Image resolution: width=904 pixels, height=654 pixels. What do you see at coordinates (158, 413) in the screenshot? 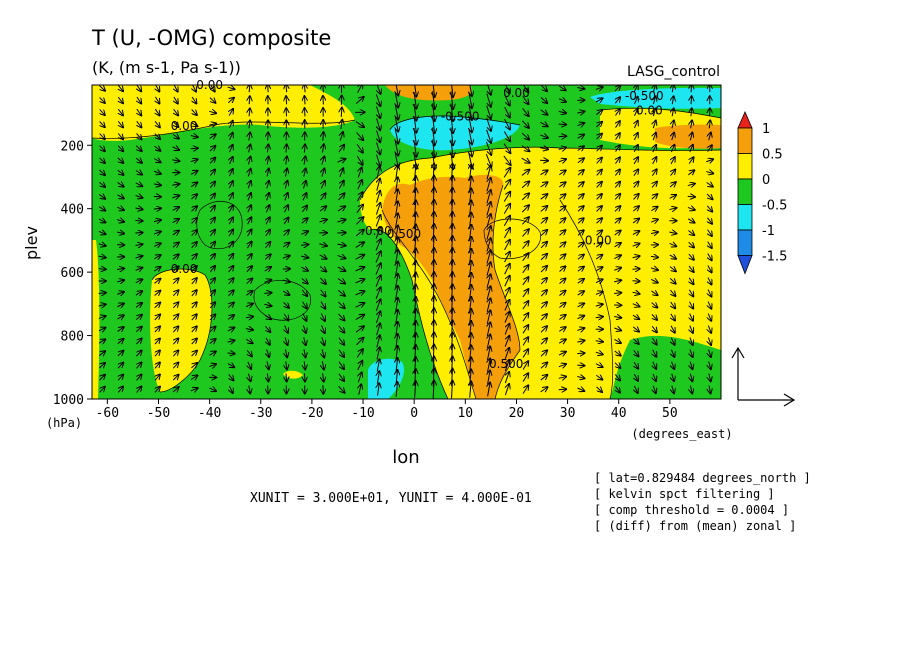
I see `x-tick-label: -50` at bounding box center [158, 413].